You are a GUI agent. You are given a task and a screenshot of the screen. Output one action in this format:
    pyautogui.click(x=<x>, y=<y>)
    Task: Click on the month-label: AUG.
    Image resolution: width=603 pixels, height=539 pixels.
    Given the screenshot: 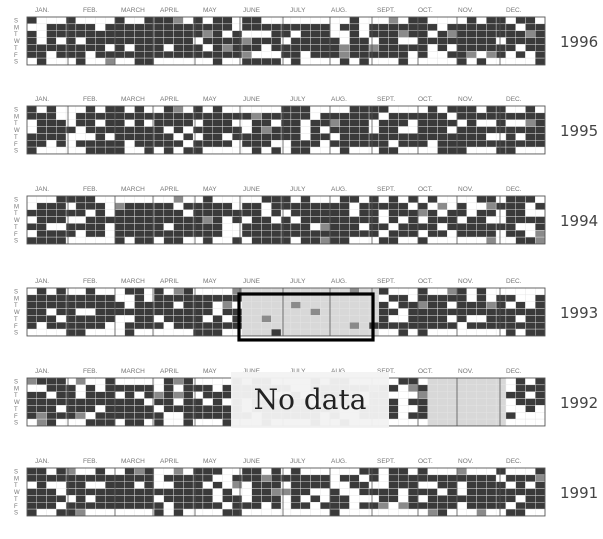 What is the action you would take?
    pyautogui.click(x=339, y=281)
    